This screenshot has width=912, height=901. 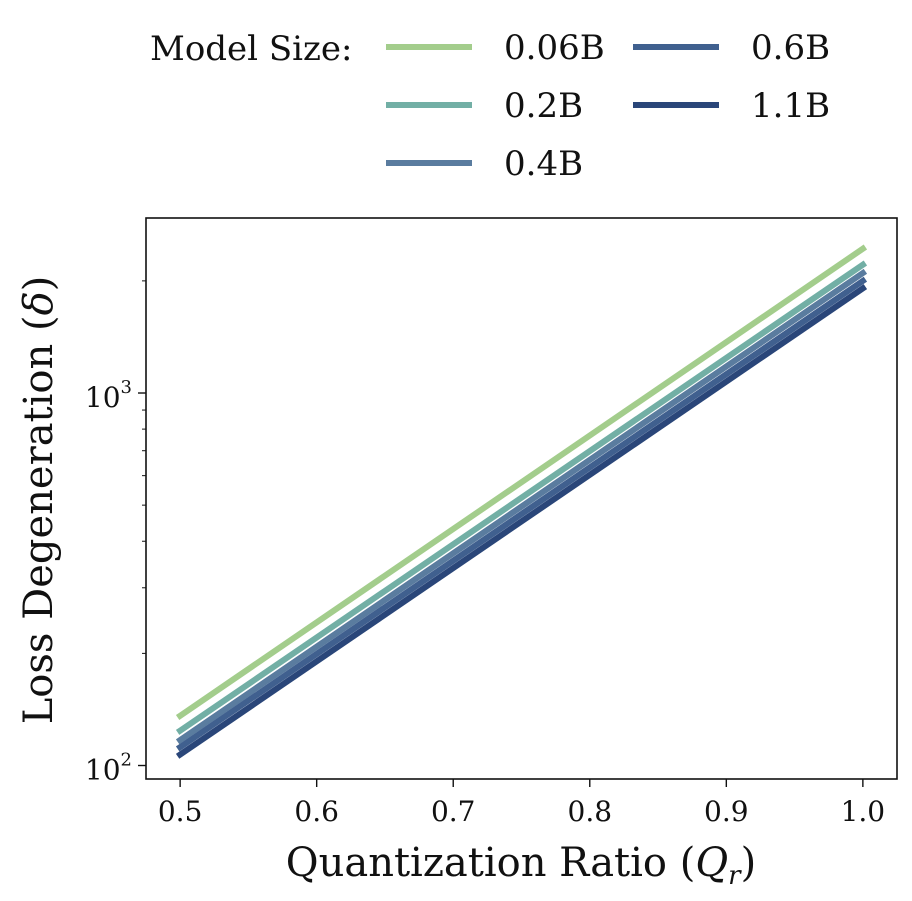 What do you see at coordinates (863, 811) in the screenshot?
I see `x-tick-label: 1.0` at bounding box center [863, 811].